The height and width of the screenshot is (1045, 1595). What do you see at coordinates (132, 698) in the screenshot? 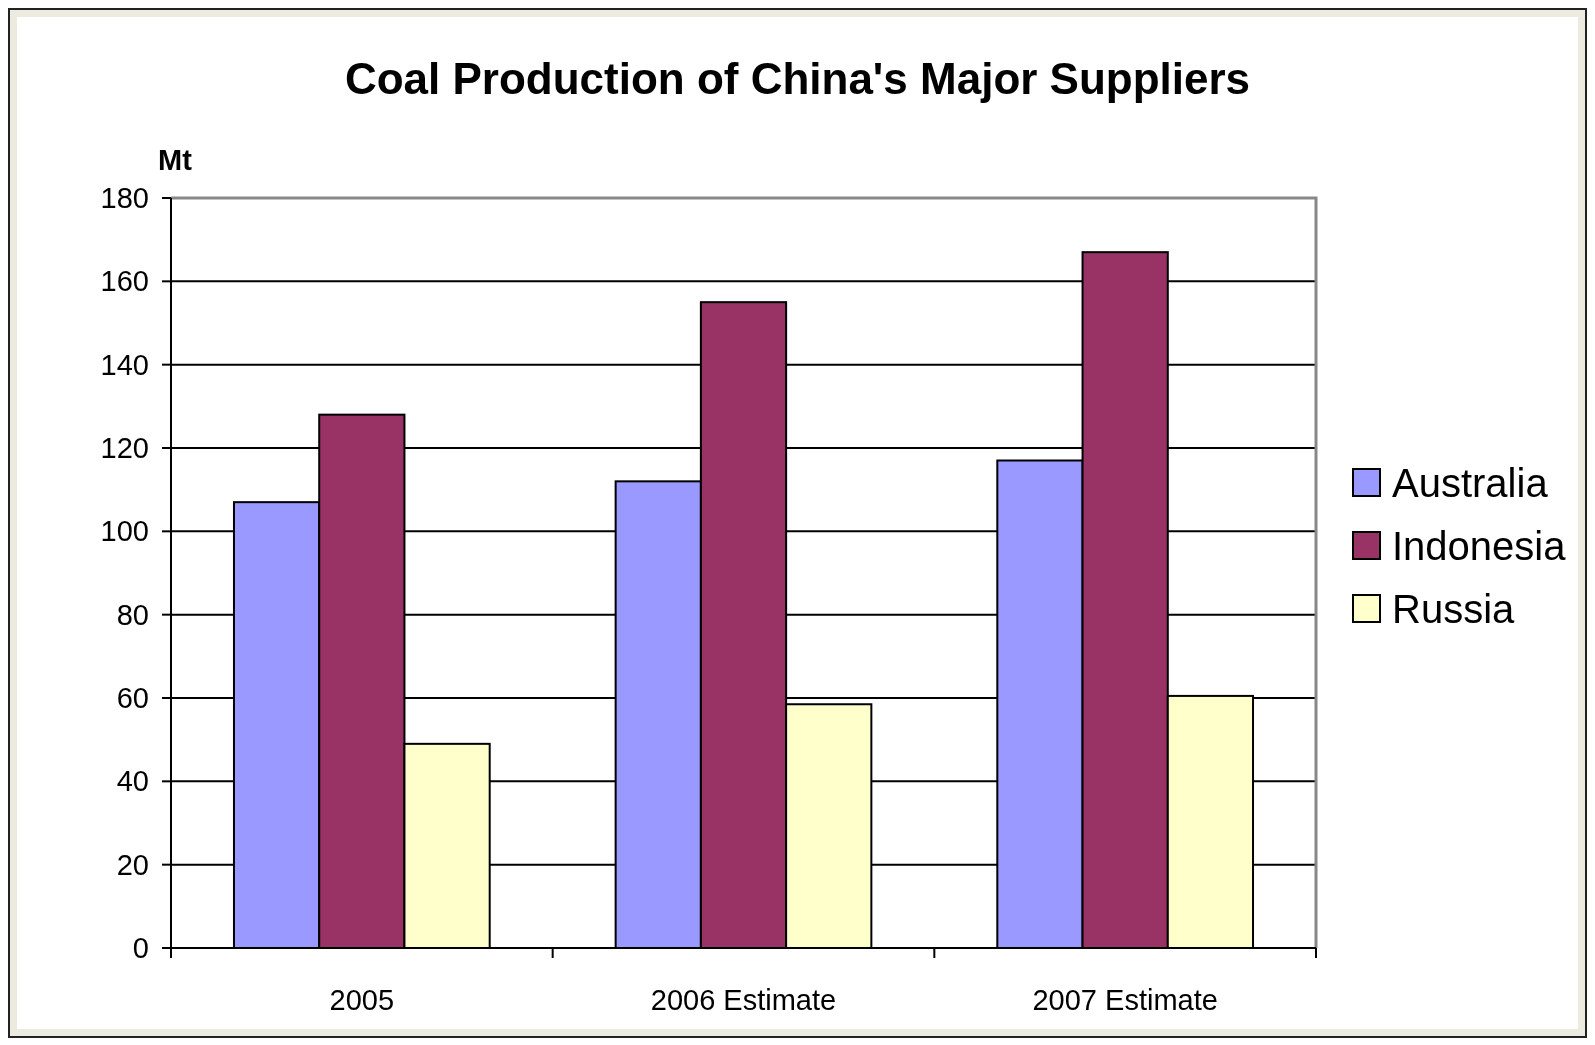
I see `y-tick-label: 60` at bounding box center [132, 698].